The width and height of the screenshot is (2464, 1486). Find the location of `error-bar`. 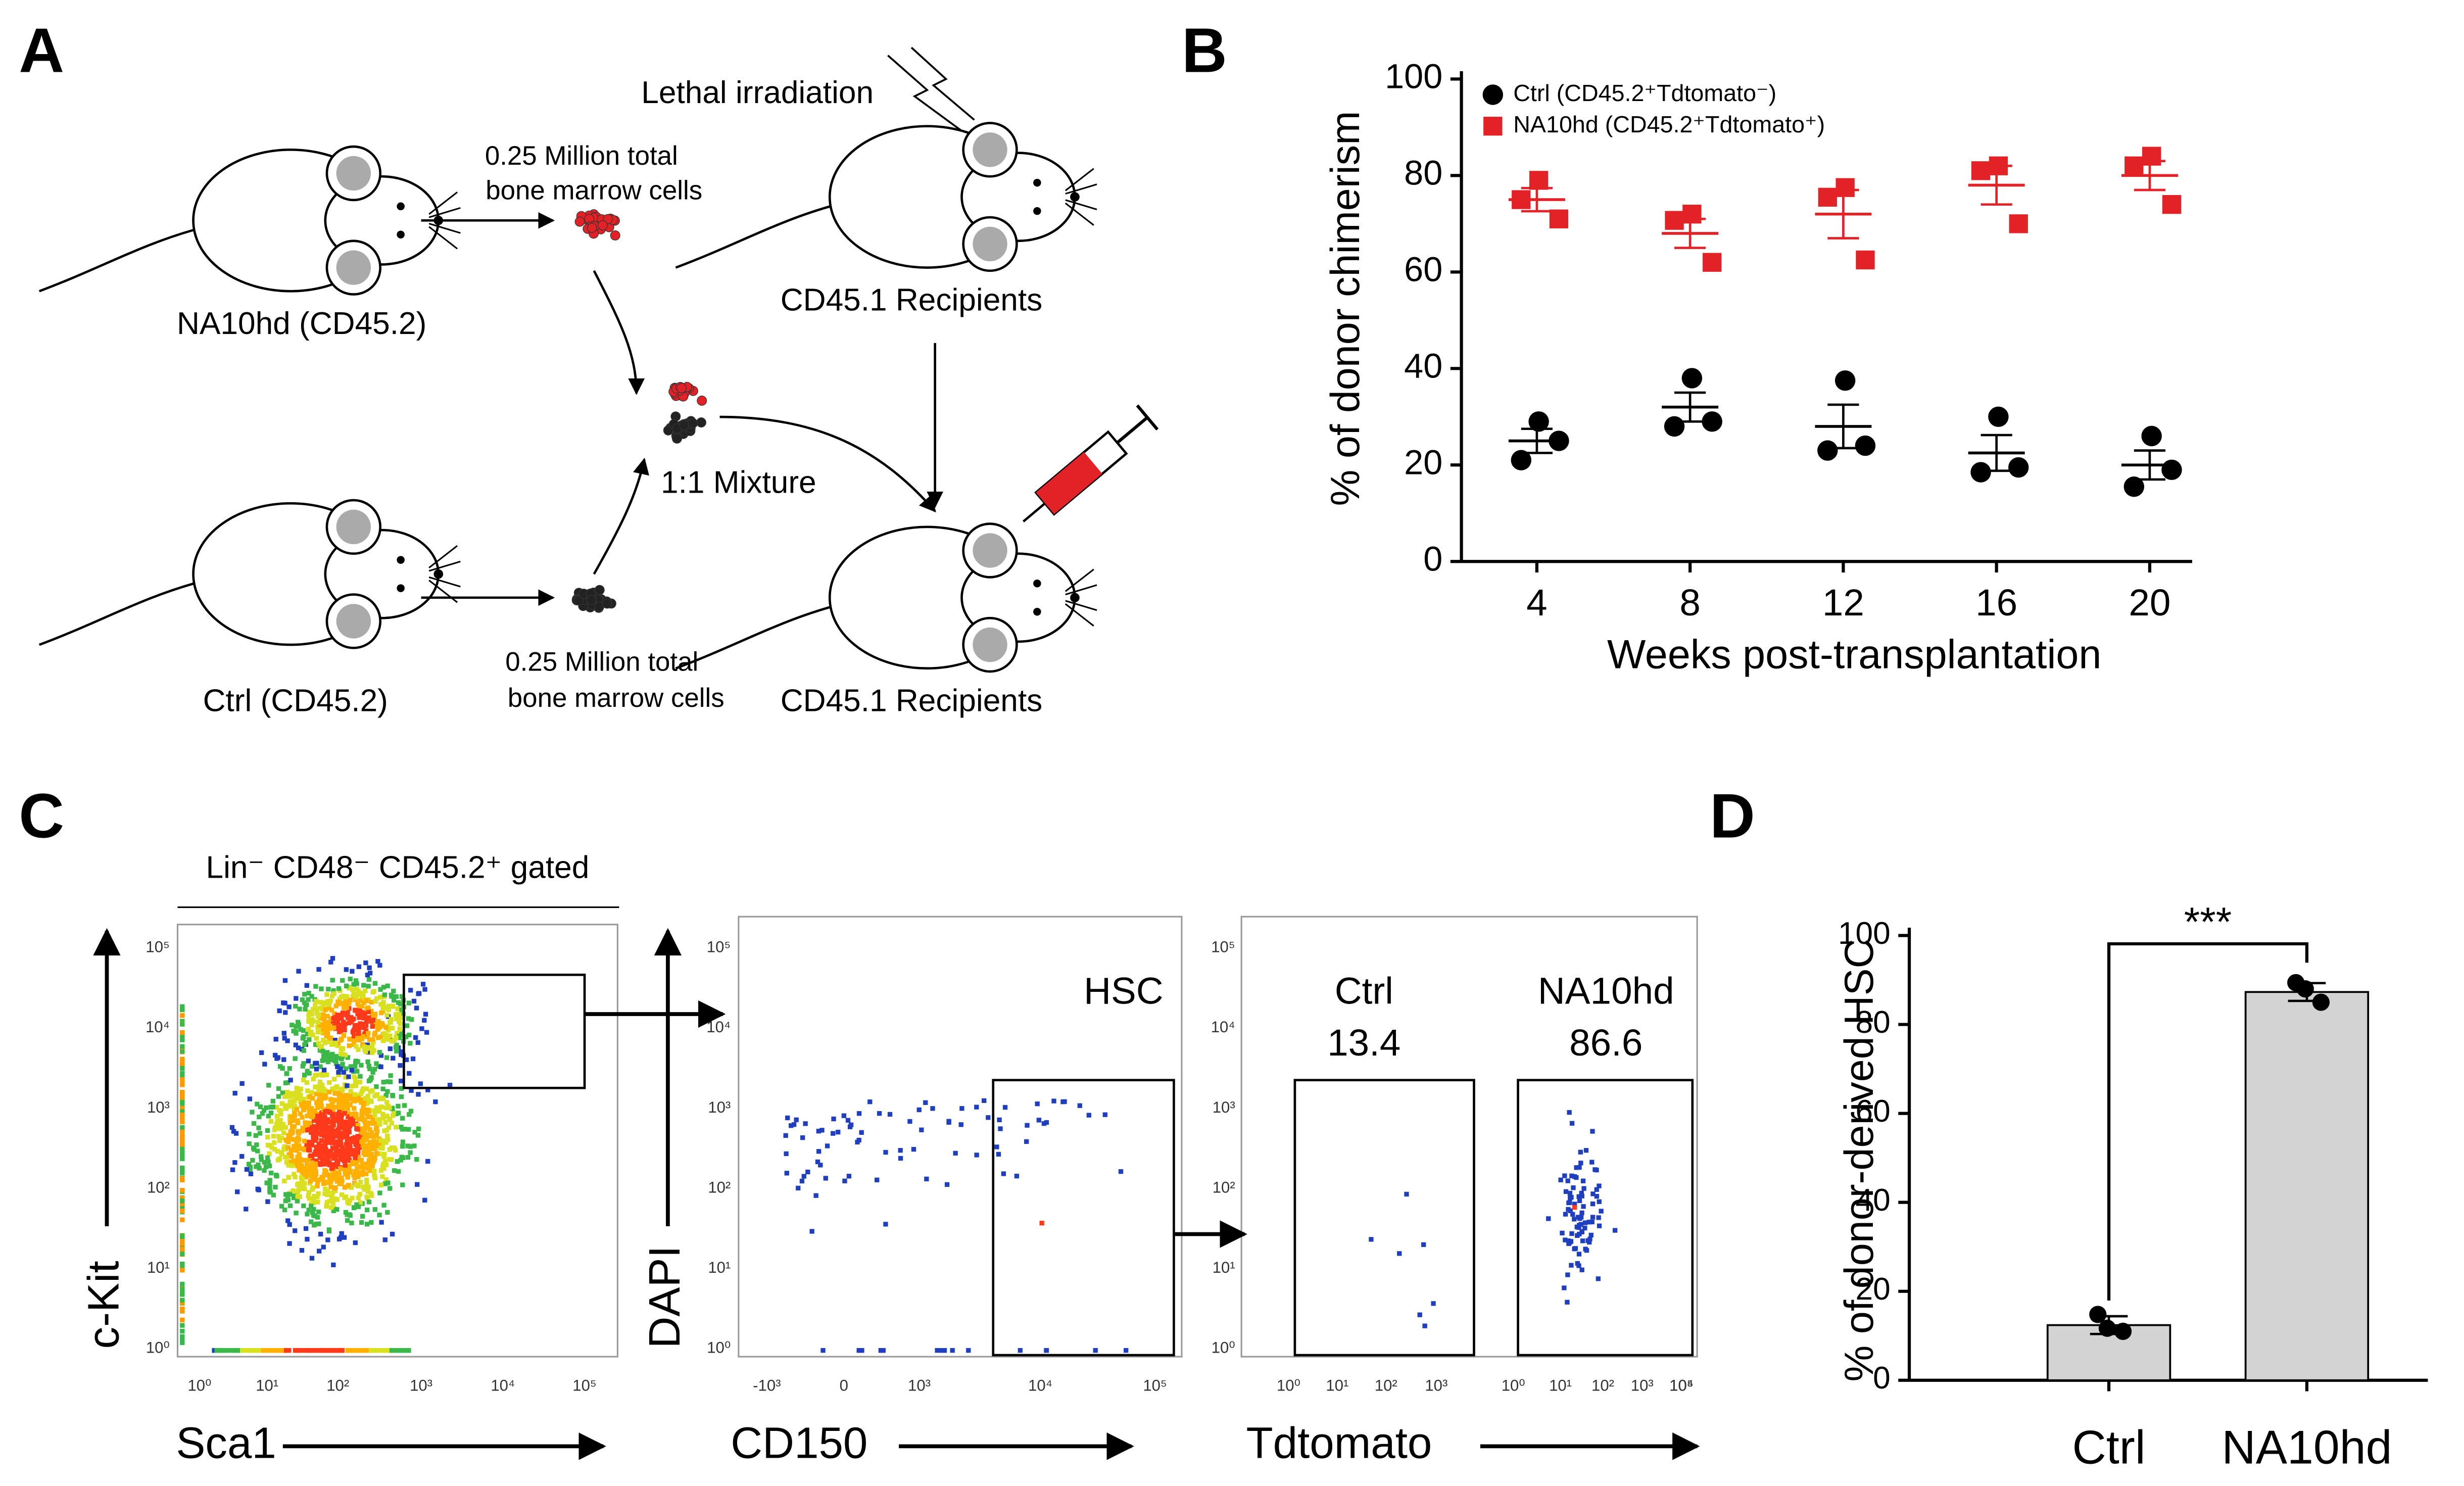

error-bar is located at coordinates (1996, 185).